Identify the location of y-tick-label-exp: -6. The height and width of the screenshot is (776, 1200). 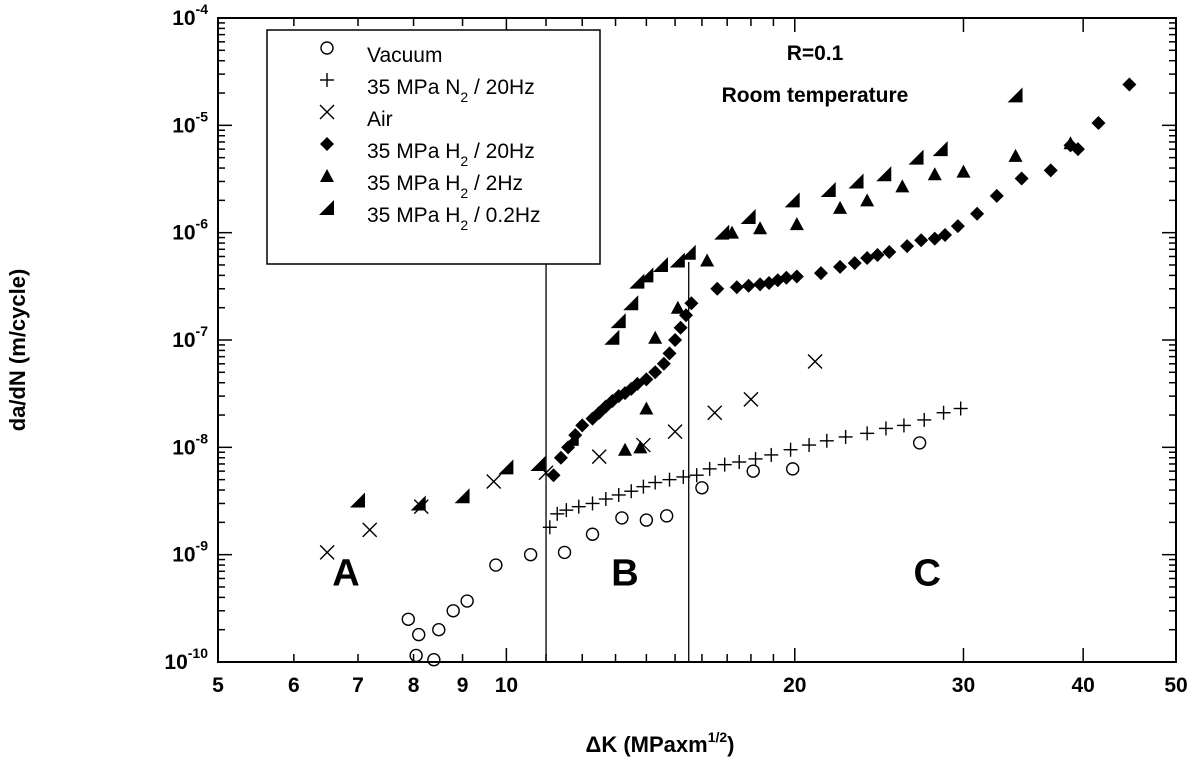
(202, 224).